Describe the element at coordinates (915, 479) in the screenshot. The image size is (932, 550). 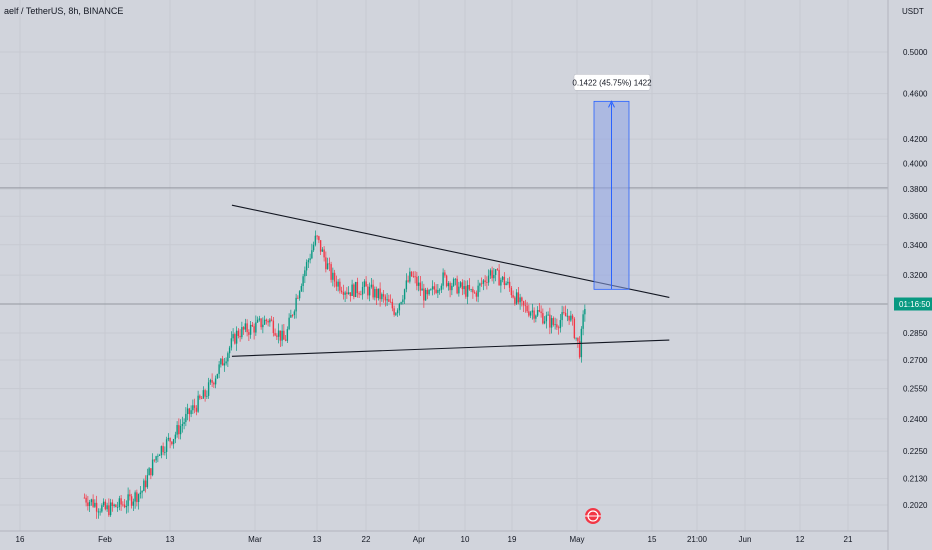
I see `y-tick-label: 0.2130` at that location.